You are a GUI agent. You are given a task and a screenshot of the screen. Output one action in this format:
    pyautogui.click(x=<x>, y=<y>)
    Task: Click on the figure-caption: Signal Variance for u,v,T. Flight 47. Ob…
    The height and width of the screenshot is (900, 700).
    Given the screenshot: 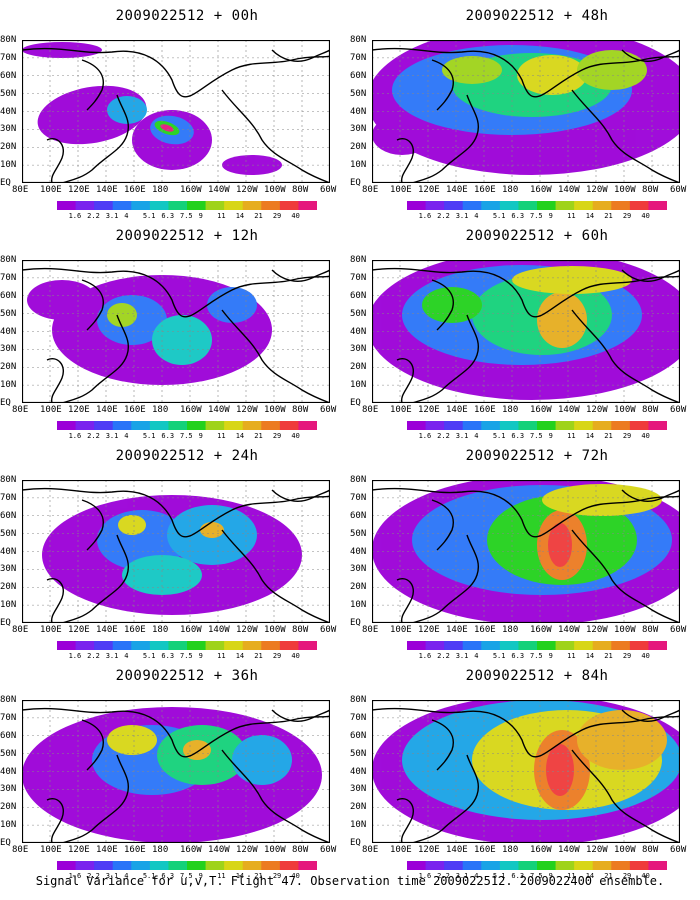 What is the action you would take?
    pyautogui.click(x=350, y=881)
    